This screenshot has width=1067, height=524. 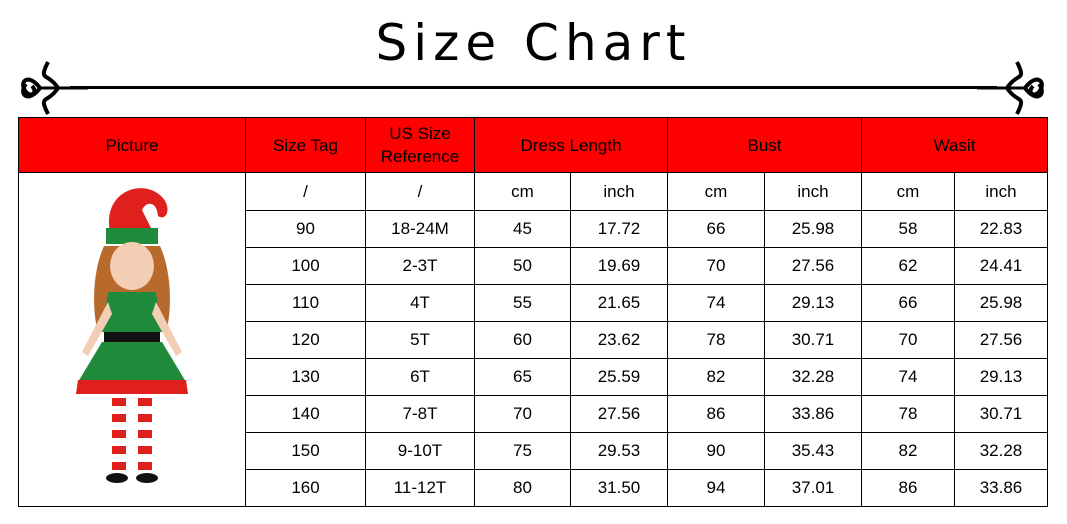 I want to click on header-dress-length: Dress Length, so click(x=571, y=145).